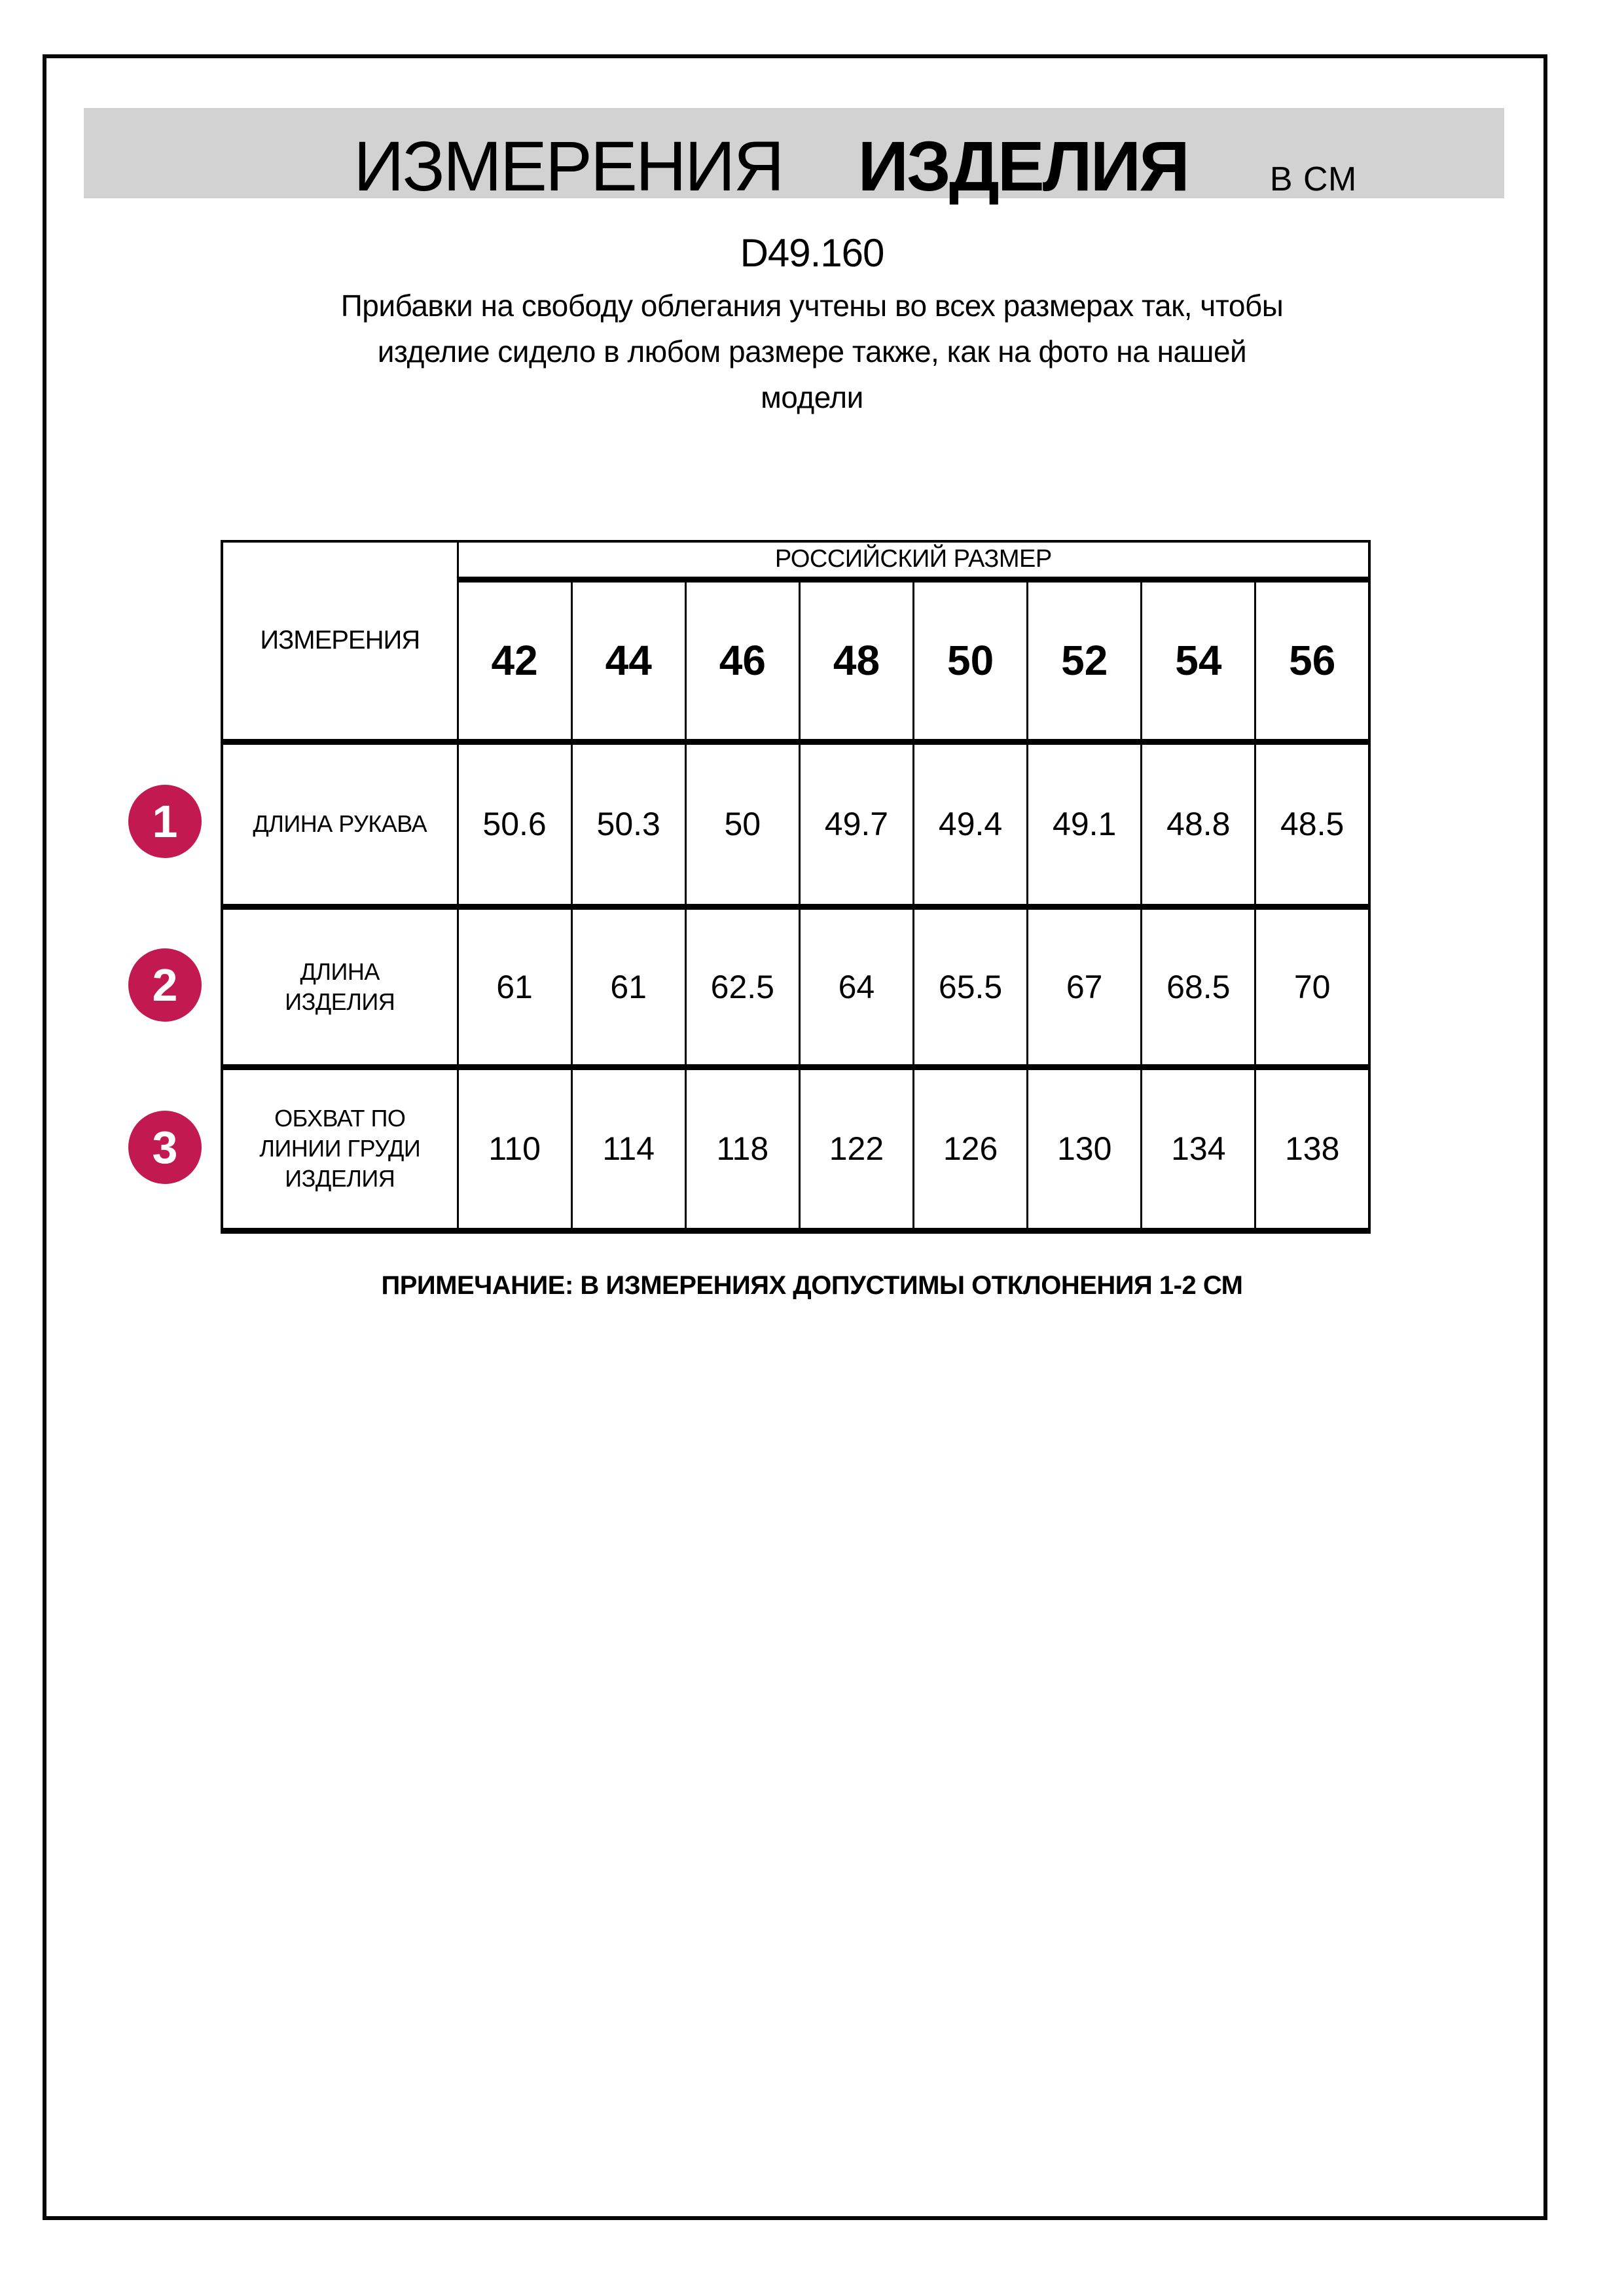  What do you see at coordinates (1084, 1150) in the screenshot?
I see `value-cell: 130` at bounding box center [1084, 1150].